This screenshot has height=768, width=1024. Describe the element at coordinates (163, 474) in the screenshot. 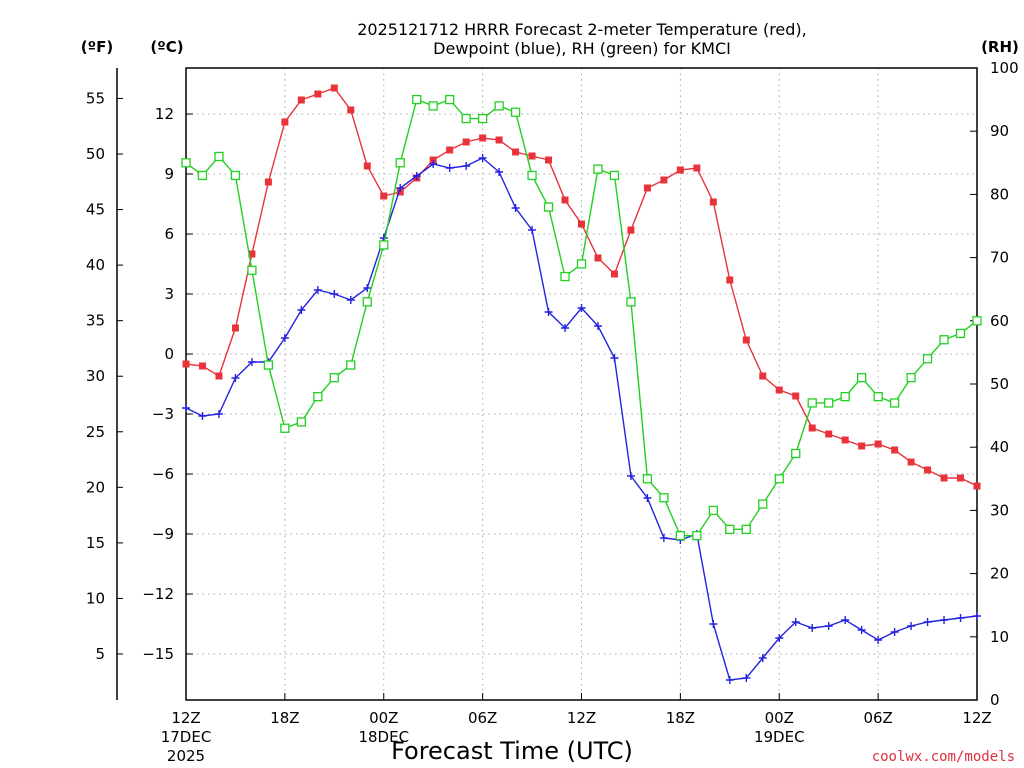

I see `celsius-tick-label: −6` at that location.